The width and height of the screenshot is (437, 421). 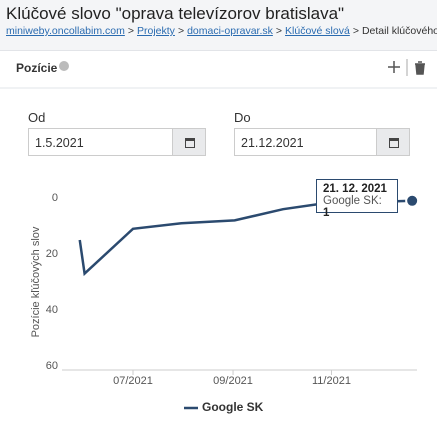 What do you see at coordinates (317, 31) in the screenshot?
I see `breadcrumb-link: Klúčové slová` at bounding box center [317, 31].